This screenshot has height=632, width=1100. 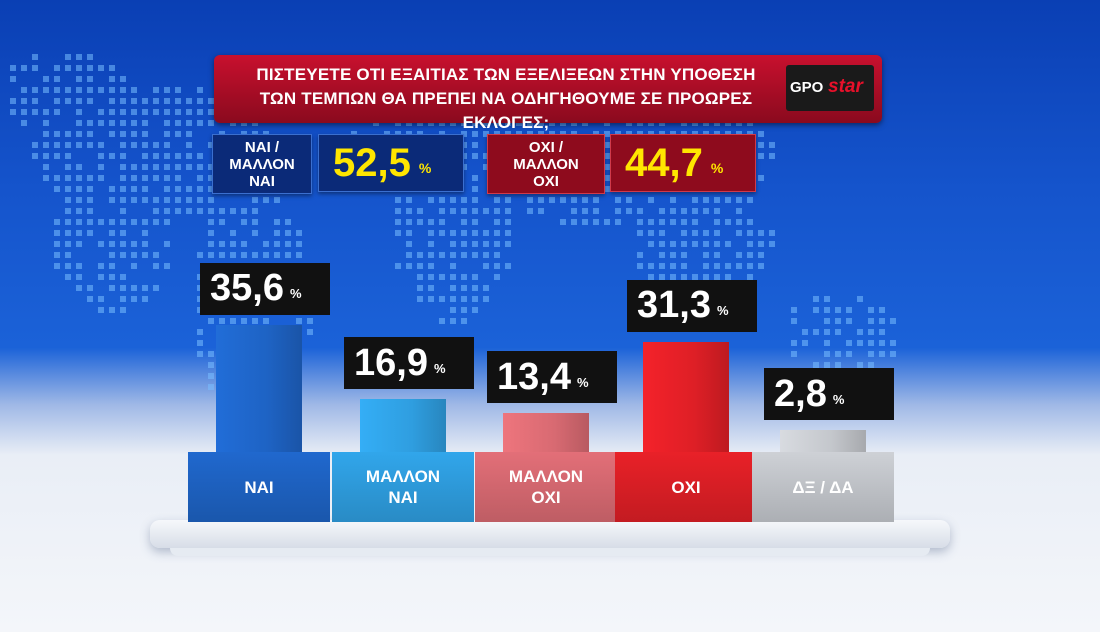 What do you see at coordinates (372, 162) in the screenshot?
I see `summary-yes-value: 52,5` at bounding box center [372, 162].